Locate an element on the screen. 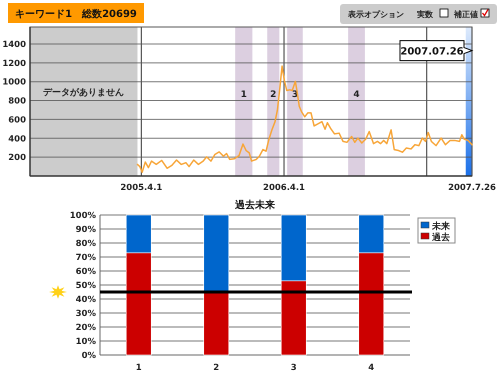  y-tick-label: 800 is located at coordinates (17, 101).